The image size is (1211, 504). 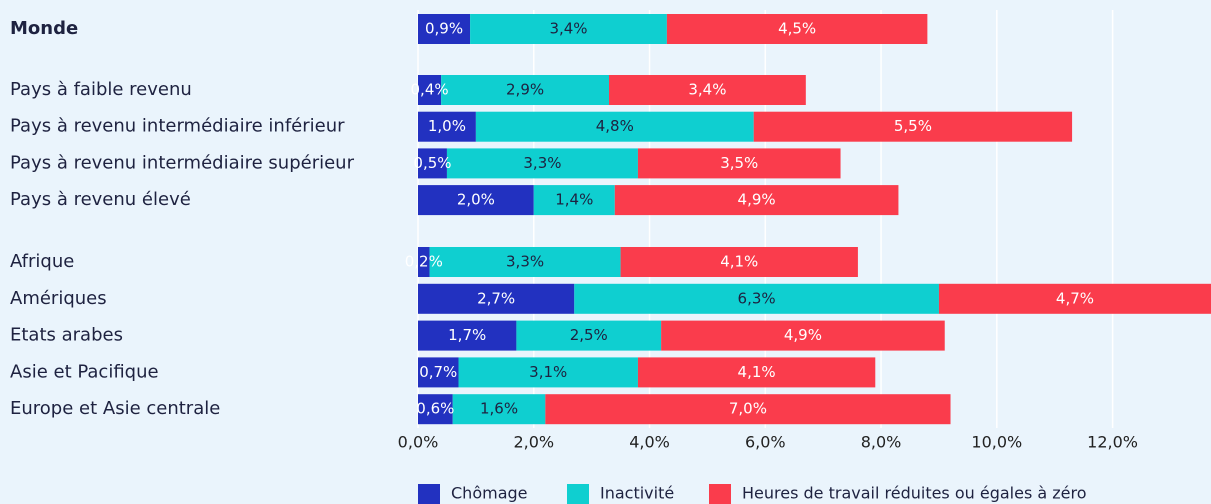 I want to click on value-label: 7,0%, so click(x=748, y=409).